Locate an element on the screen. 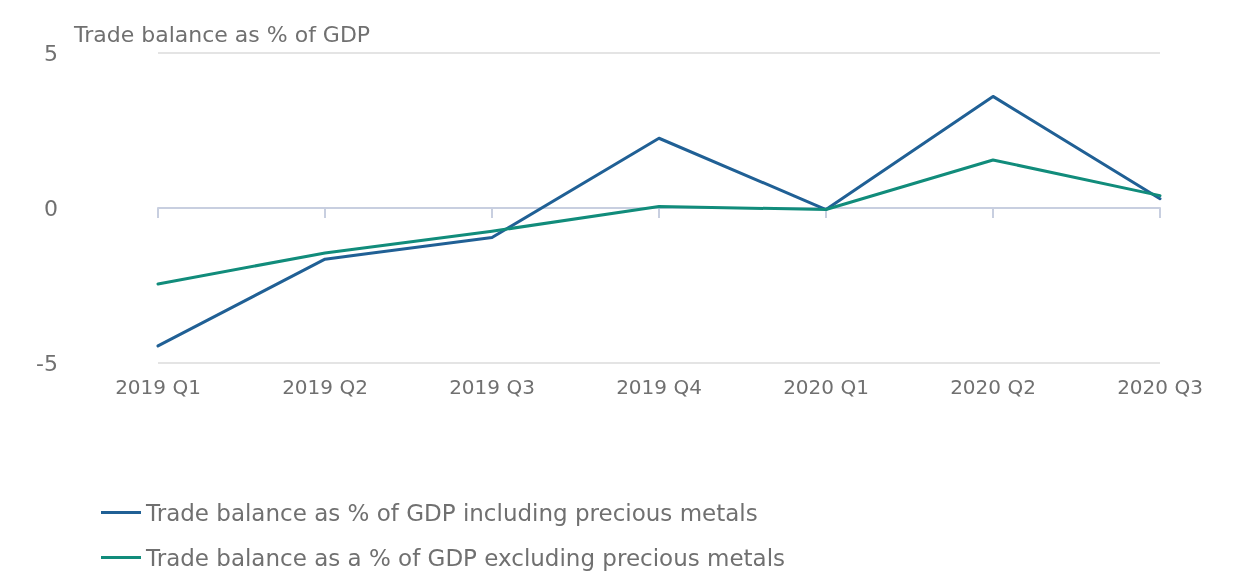 This screenshot has width=1243, height=582. x-tick-label: 2019 Q1 is located at coordinates (158, 387).